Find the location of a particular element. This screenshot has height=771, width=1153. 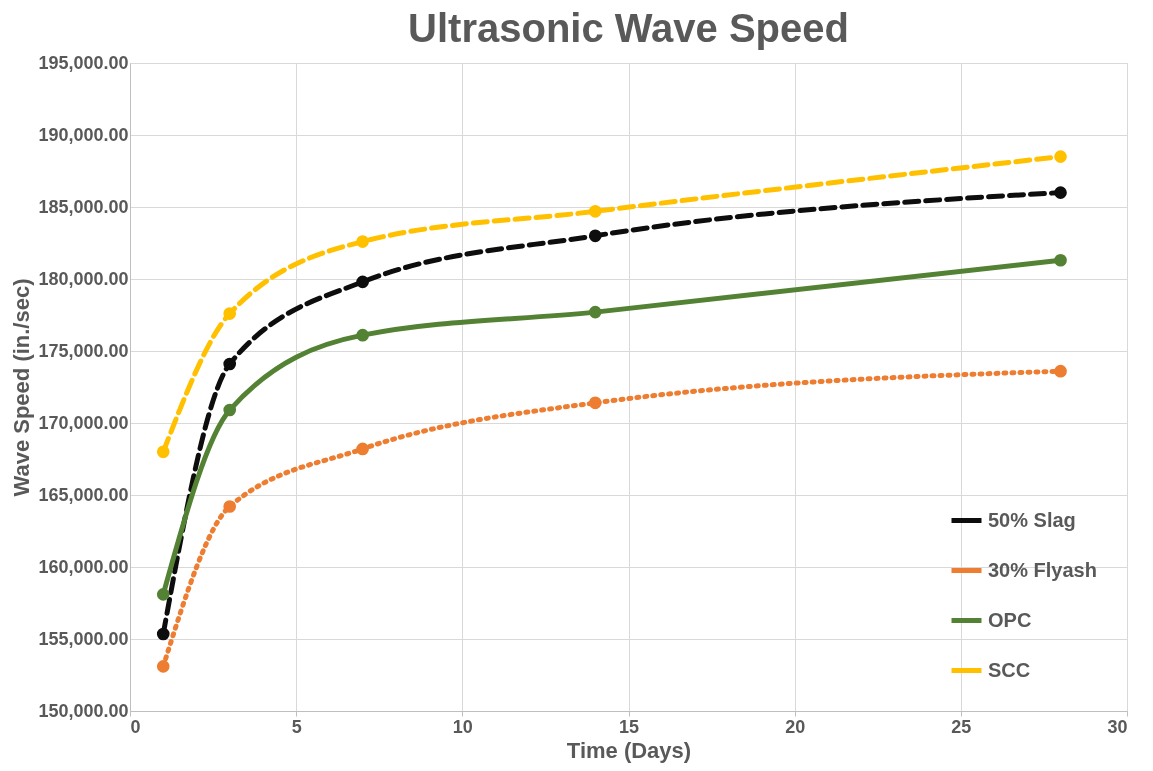

x-tick-label: 15 is located at coordinates (629, 726).